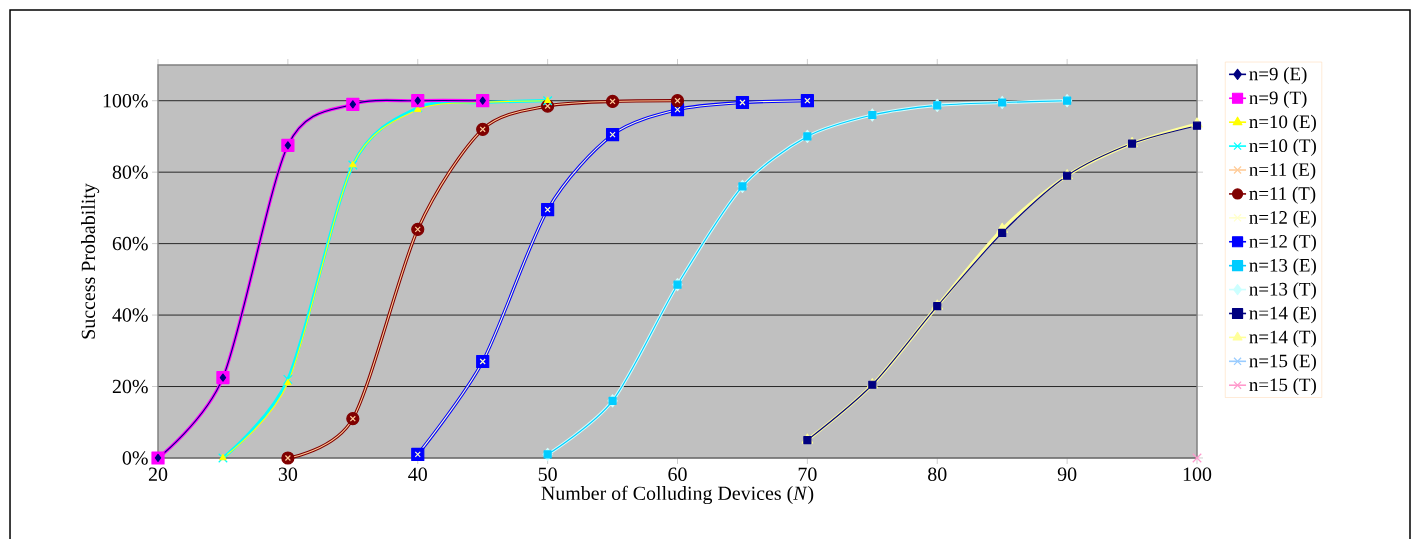 The height and width of the screenshot is (539, 1420). What do you see at coordinates (1282, 195) in the screenshot?
I see `legend-label: n=11 (T)` at bounding box center [1282, 195].